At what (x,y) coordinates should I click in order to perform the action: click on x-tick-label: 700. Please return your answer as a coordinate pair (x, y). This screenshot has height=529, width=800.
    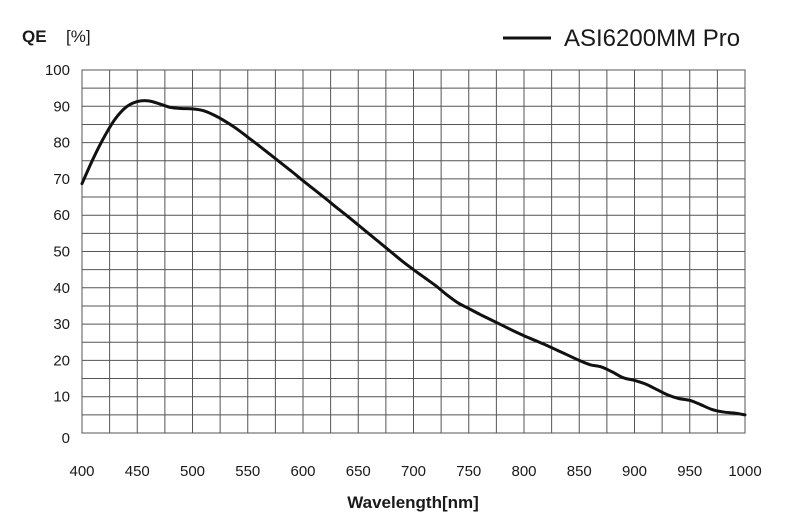
    Looking at the image, I should click on (413, 471).